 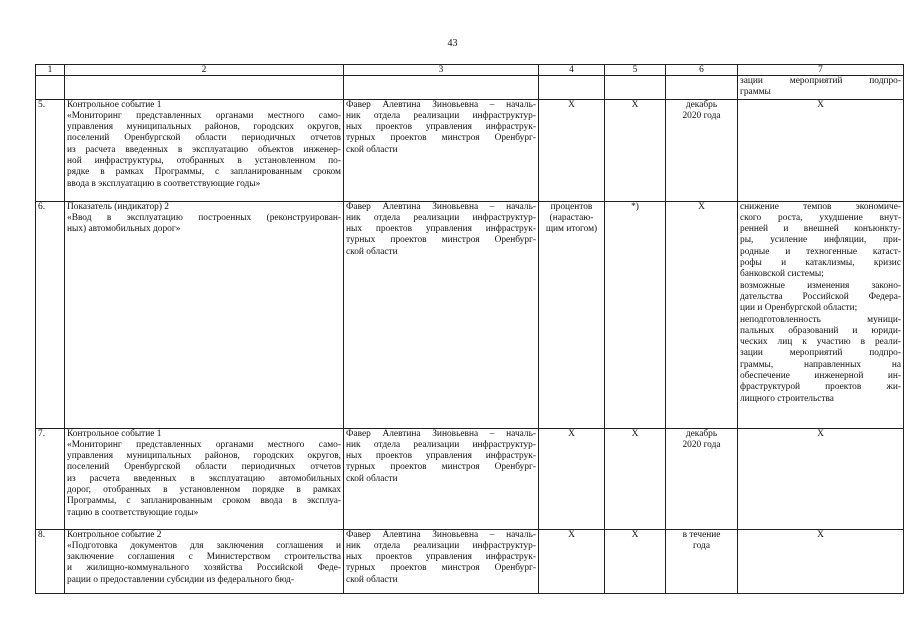 What do you see at coordinates (635, 70) in the screenshot?
I see `column-header: 5` at bounding box center [635, 70].